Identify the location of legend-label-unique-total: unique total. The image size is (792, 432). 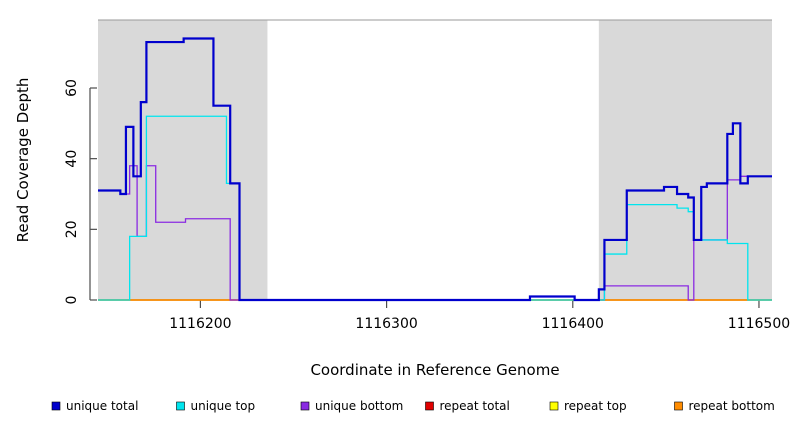
(102, 406).